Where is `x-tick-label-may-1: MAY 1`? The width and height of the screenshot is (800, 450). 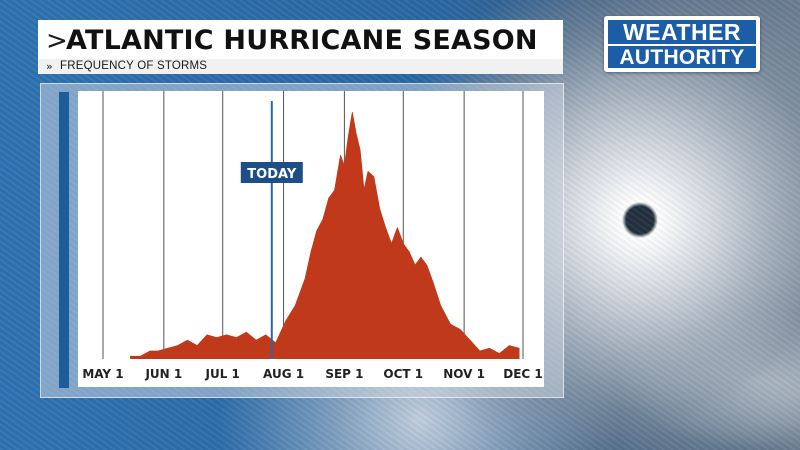 x-tick-label-may-1: MAY 1 is located at coordinates (102, 374).